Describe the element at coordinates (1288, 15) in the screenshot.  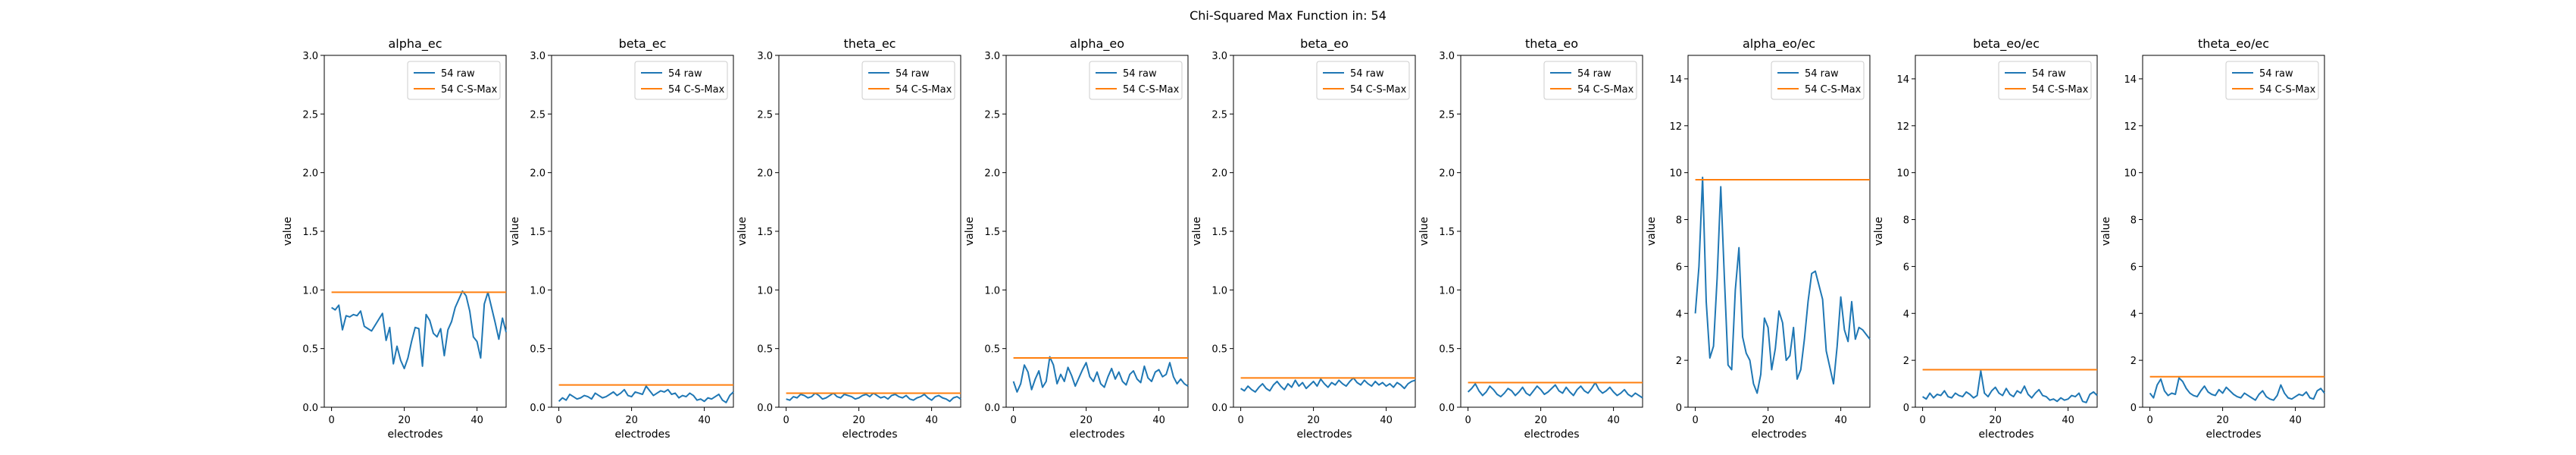
I see `figure-suptitle: Chi-Squared Max Function in: 54` at that location.